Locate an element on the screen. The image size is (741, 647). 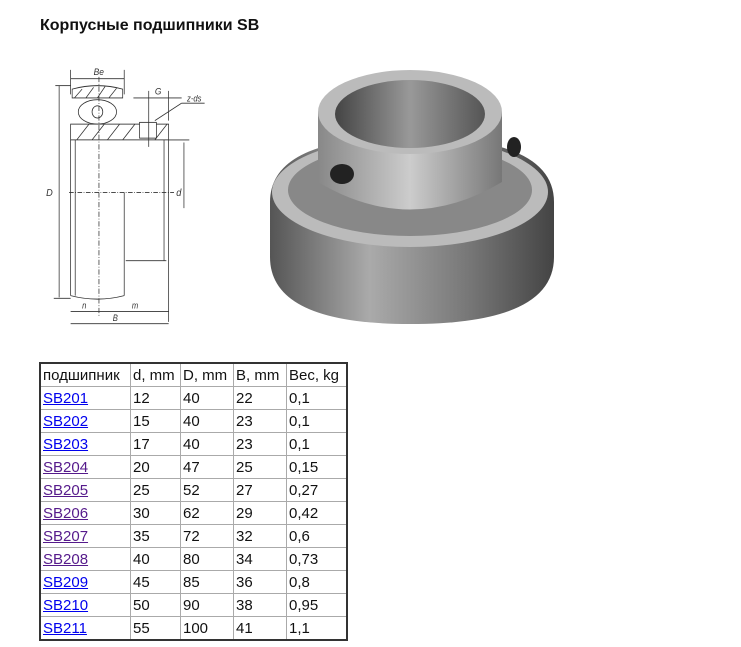
bearing-technical-drawing: Be G z-ds D d n m B is located at coordinates (125, 196).